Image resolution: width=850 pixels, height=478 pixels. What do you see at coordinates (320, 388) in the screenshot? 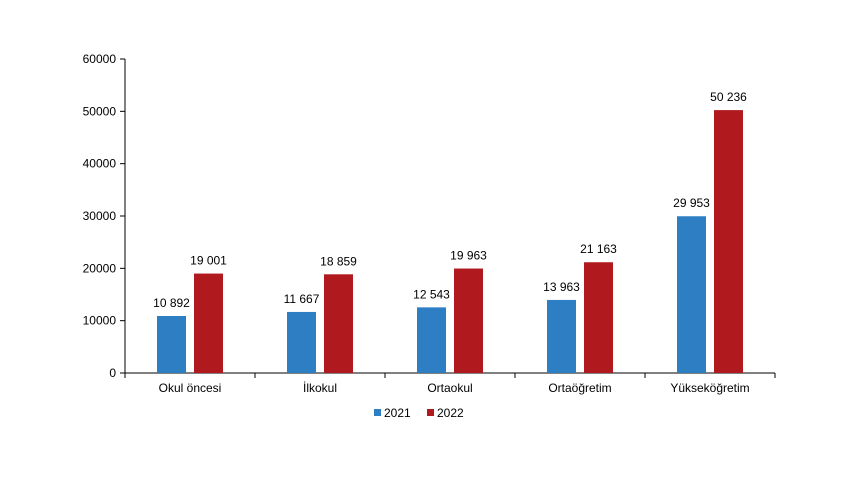
I see `x-category-label: İlkokul` at bounding box center [320, 388].